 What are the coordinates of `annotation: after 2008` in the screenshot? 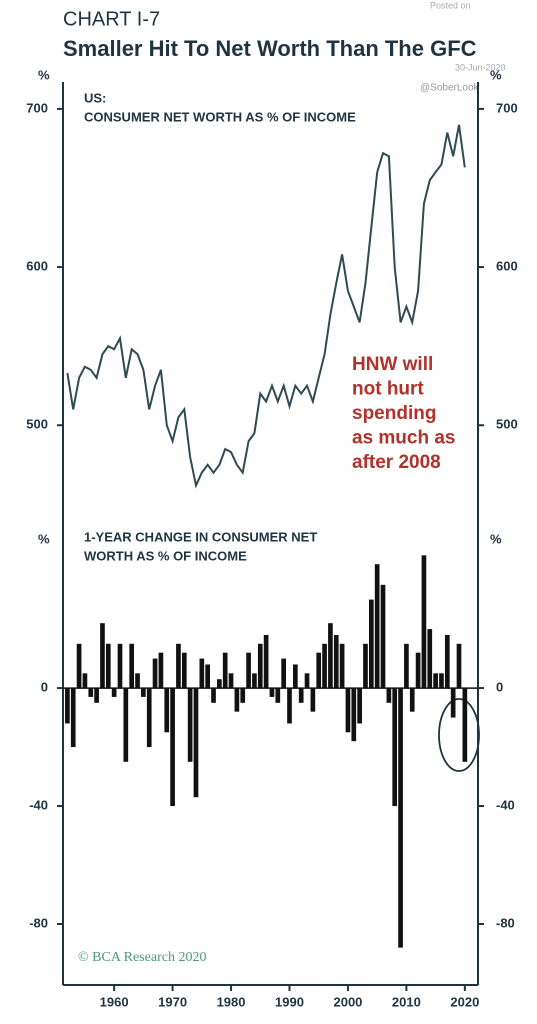 It's located at (396, 462).